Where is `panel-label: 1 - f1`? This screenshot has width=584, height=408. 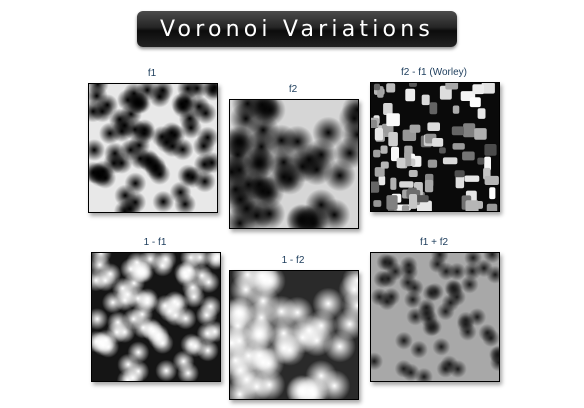 panel-label: 1 - f1 is located at coordinates (155, 242).